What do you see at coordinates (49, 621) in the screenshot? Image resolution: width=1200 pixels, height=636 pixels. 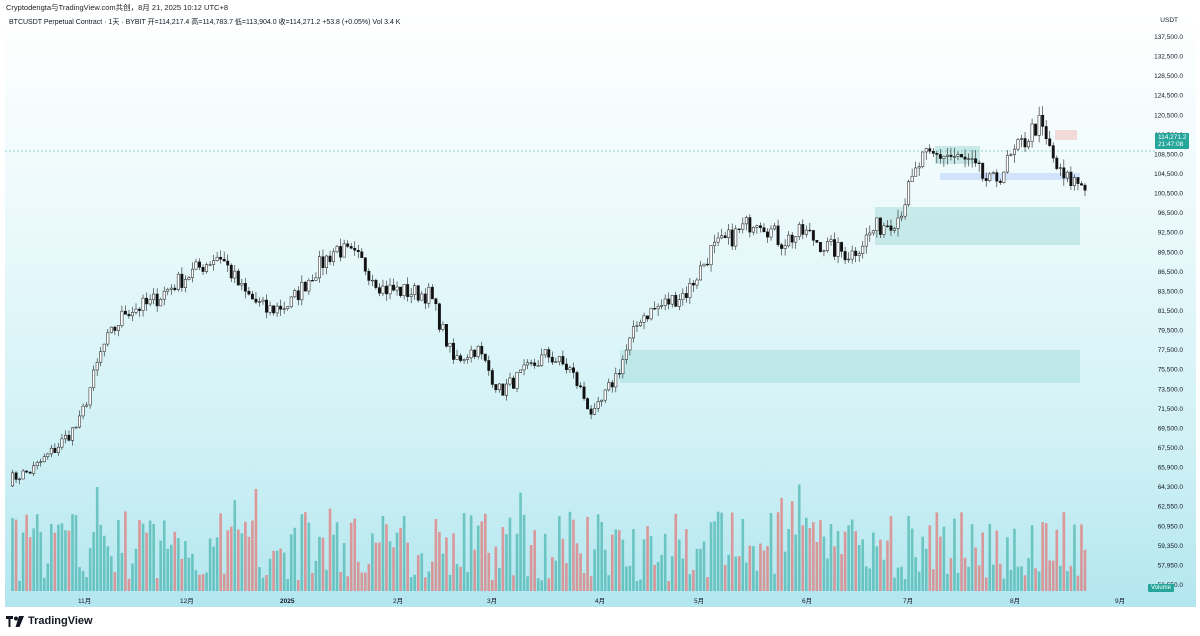 I see `footer-brand: TradingView` at bounding box center [49, 621].